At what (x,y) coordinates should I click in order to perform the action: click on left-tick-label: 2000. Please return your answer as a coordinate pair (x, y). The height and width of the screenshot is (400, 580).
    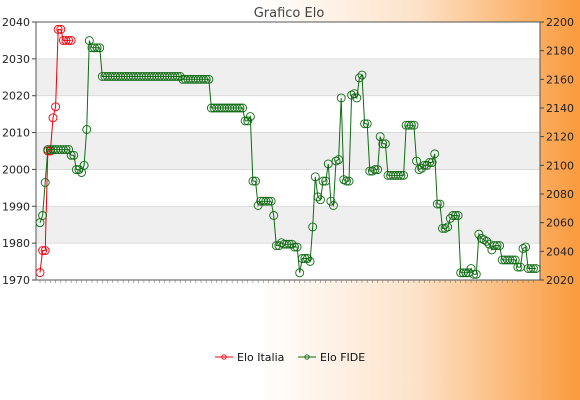
    Looking at the image, I should click on (16, 169).